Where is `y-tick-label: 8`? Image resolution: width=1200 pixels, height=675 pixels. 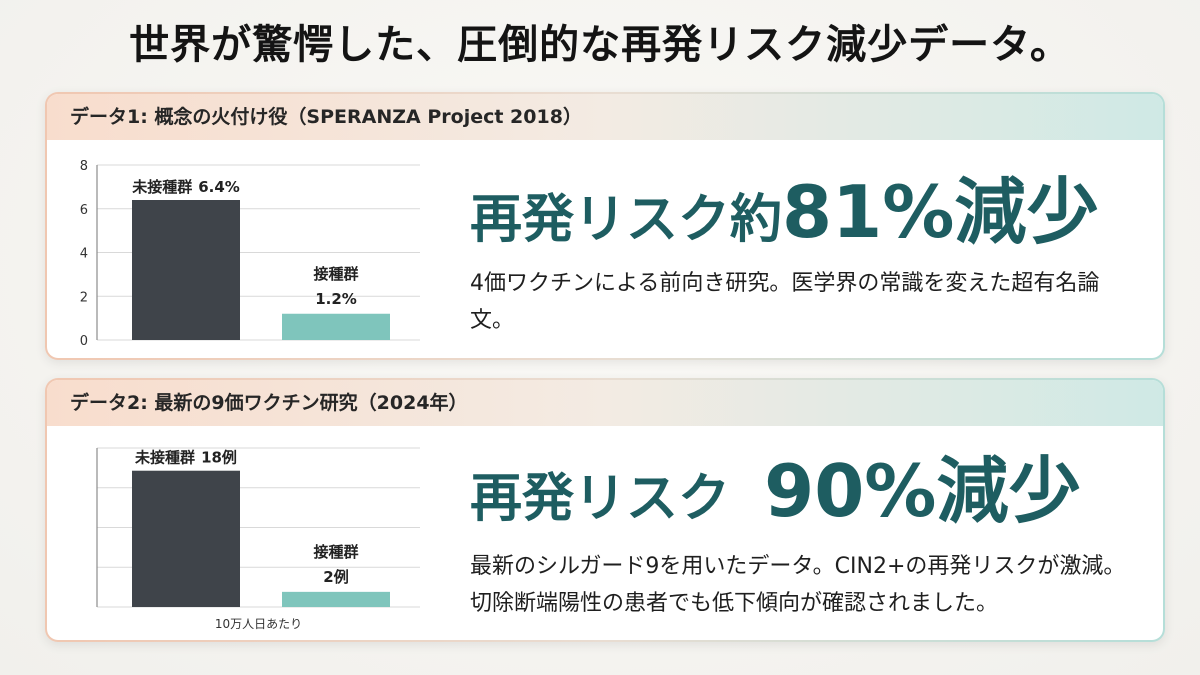 y-tick-label: 8 is located at coordinates (84, 166).